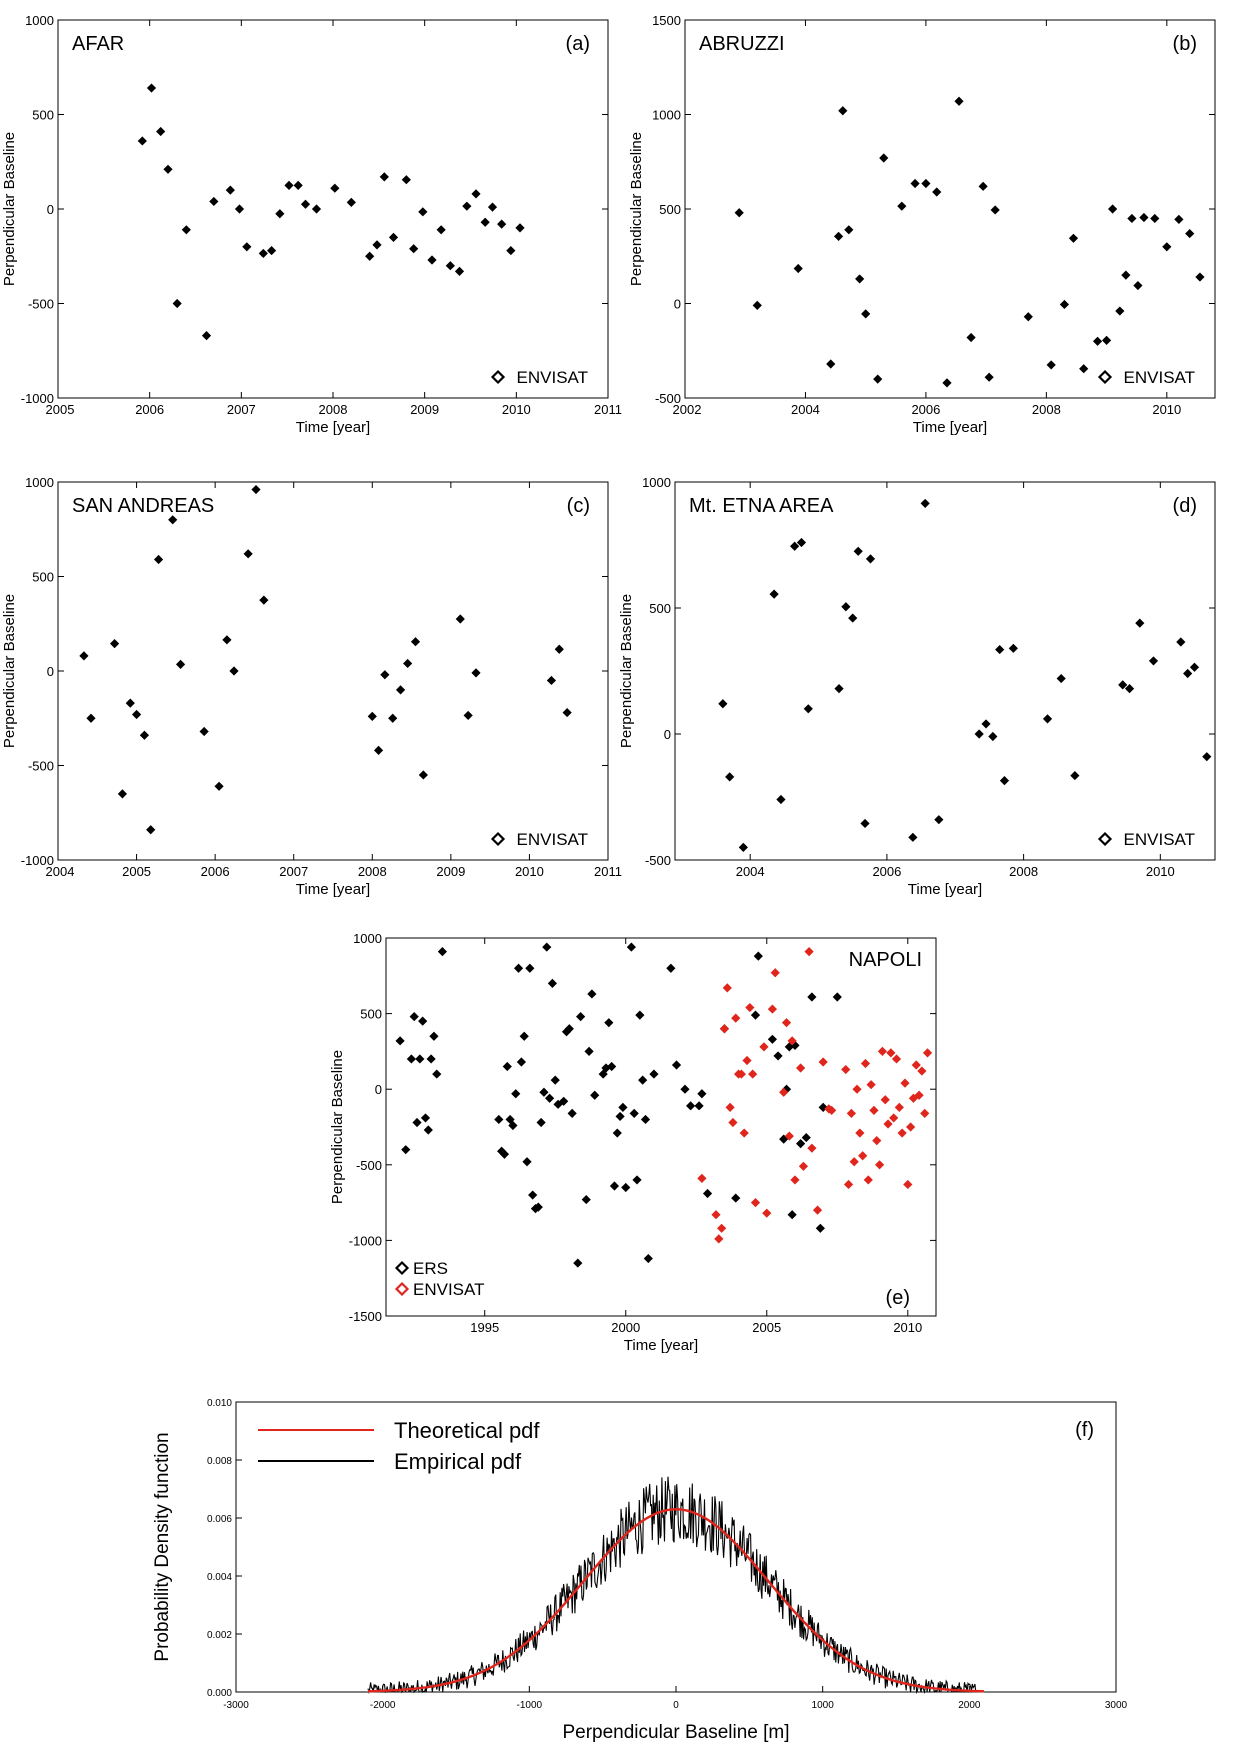 This screenshot has height=1755, width=1239. What do you see at coordinates (1084, 1430) in the screenshot?
I see `panel-label: (f)` at bounding box center [1084, 1430].